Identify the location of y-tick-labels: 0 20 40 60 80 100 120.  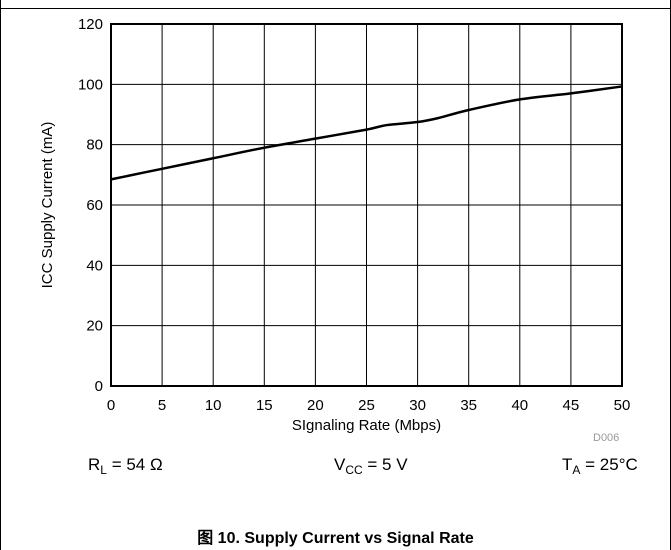
(90, 205).